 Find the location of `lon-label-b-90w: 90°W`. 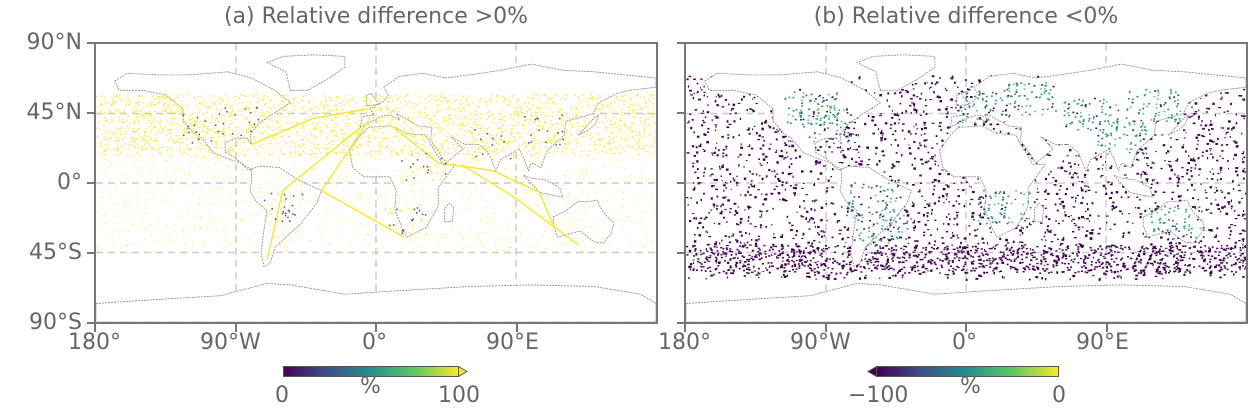

lon-label-b-90w: 90°W is located at coordinates (820, 342).